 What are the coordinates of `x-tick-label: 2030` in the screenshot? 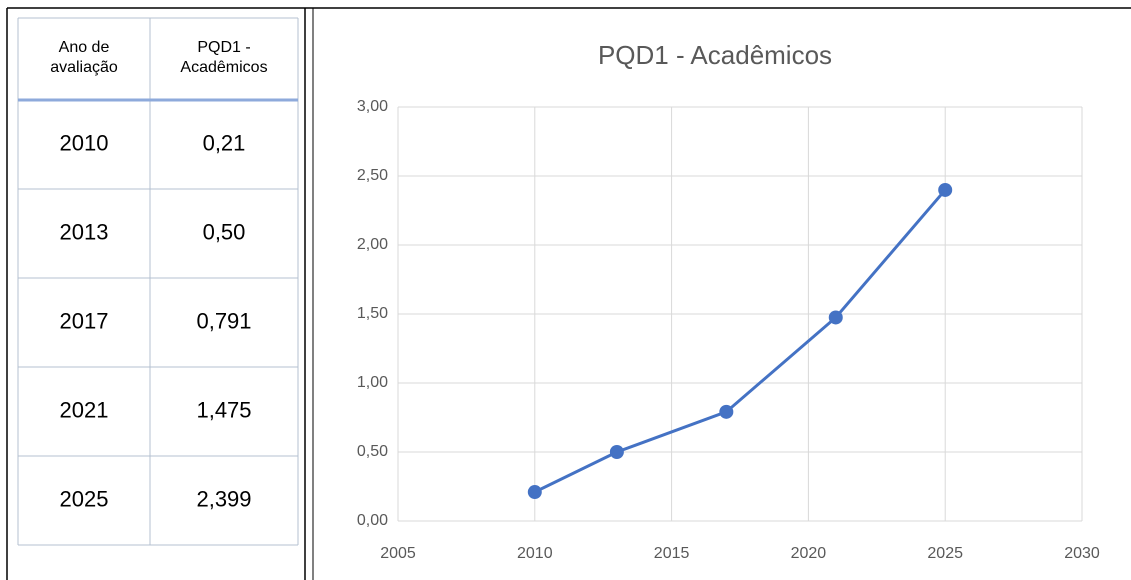 It's located at (1082, 553).